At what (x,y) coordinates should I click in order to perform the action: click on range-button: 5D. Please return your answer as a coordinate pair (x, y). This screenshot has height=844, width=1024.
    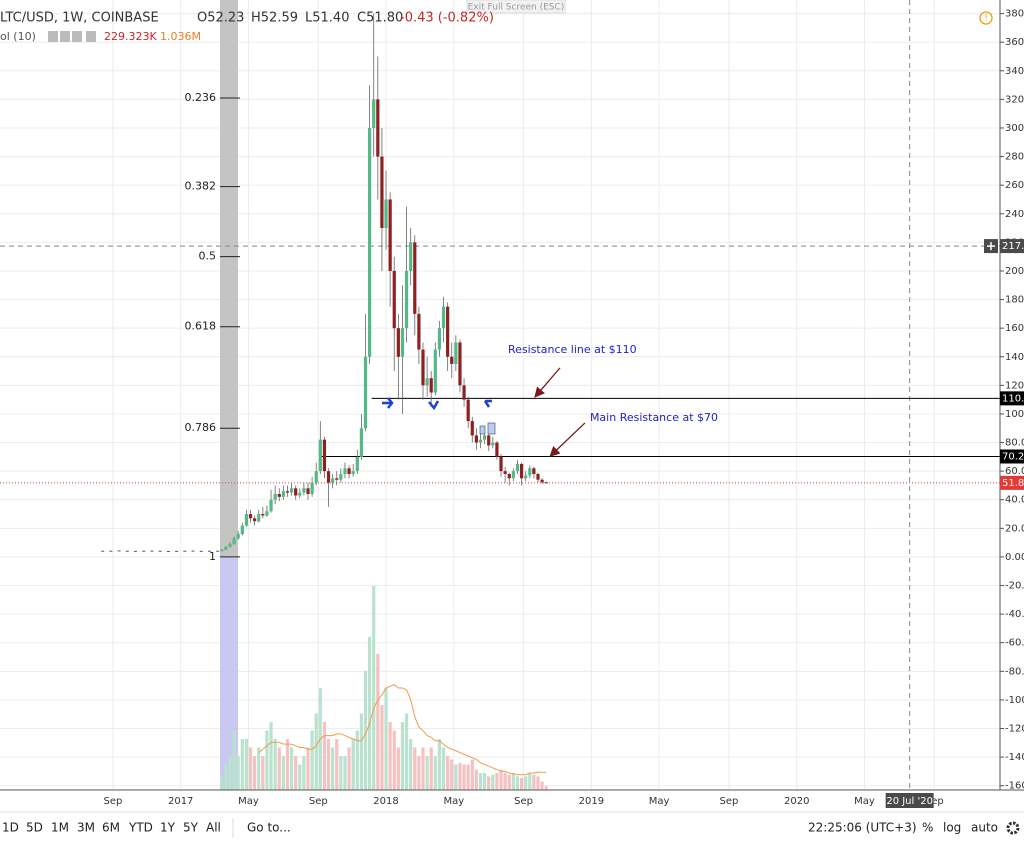
    Looking at the image, I should click on (34, 828).